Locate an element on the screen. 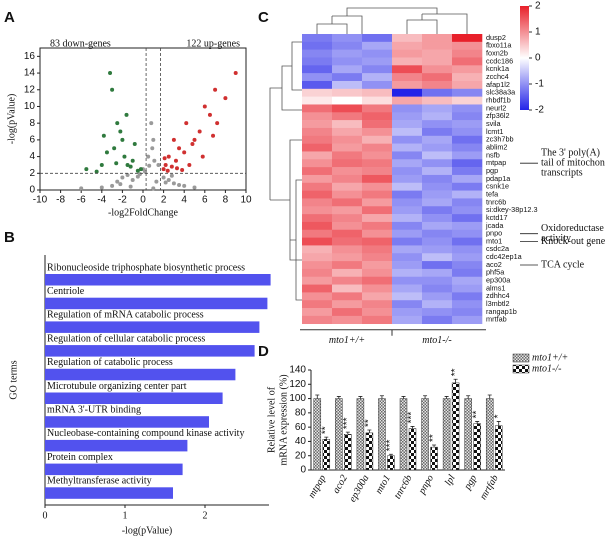 The height and width of the screenshot is (539, 605). gene-label: zcchc4 is located at coordinates (497, 76).